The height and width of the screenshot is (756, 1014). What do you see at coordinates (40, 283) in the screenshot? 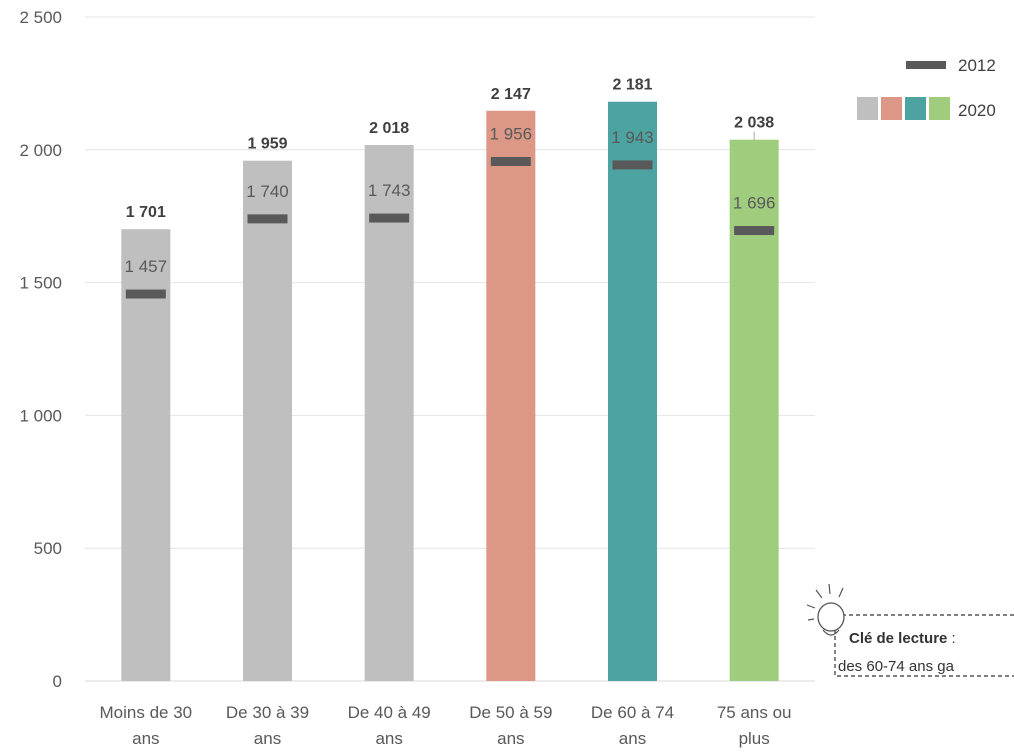
I see `y-tick-label: 1 500` at bounding box center [40, 283].